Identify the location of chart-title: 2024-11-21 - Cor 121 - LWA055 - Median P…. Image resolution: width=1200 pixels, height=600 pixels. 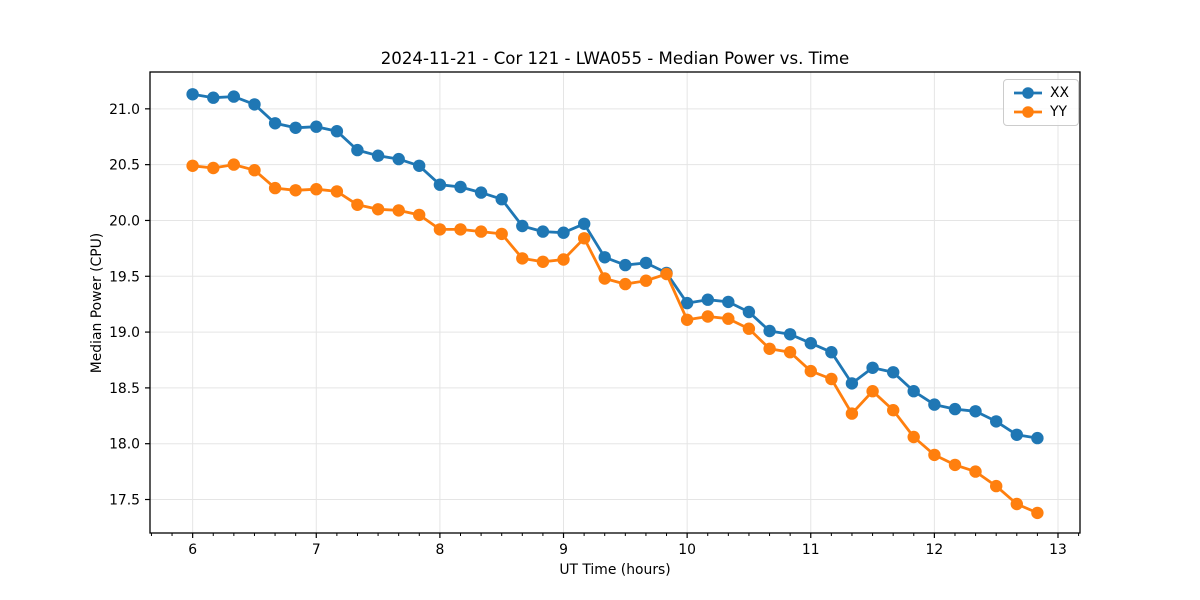
(615, 58).